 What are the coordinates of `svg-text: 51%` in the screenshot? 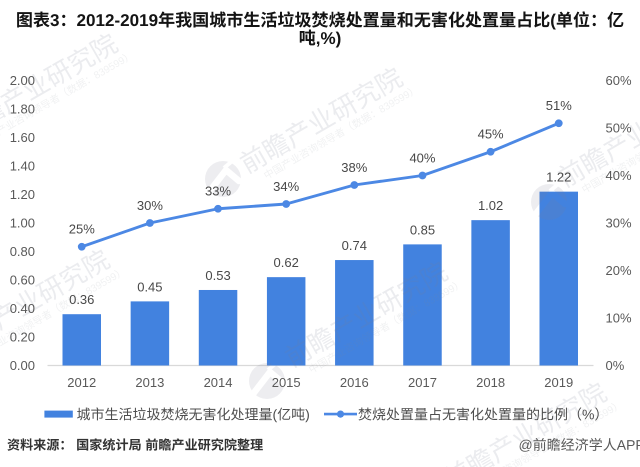 It's located at (559, 105).